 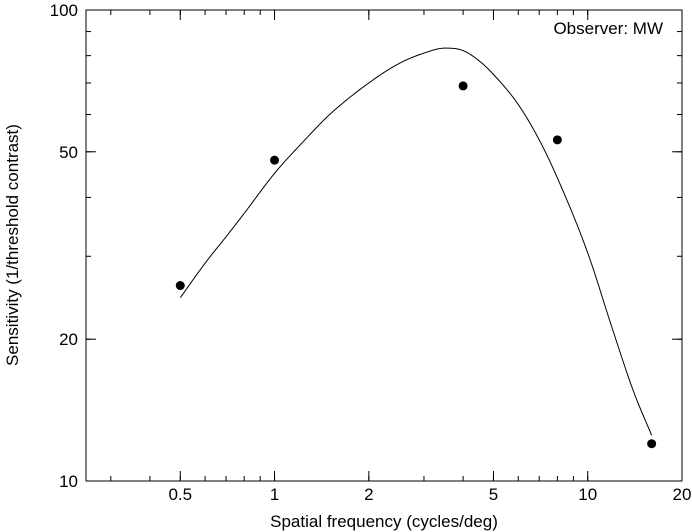 I want to click on x-tick-label: 2, so click(x=368, y=494).